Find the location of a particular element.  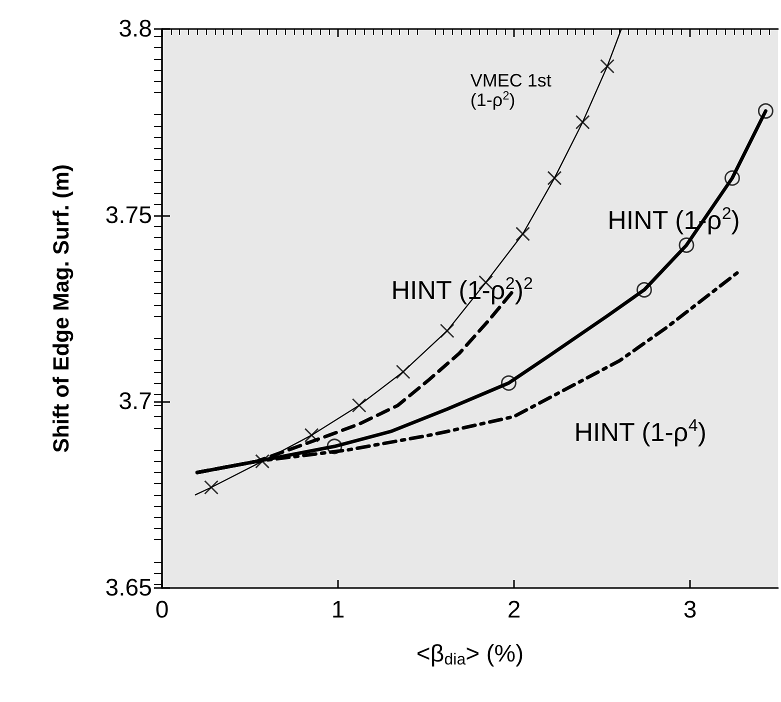

x-tick-label: 1 is located at coordinates (338, 610).